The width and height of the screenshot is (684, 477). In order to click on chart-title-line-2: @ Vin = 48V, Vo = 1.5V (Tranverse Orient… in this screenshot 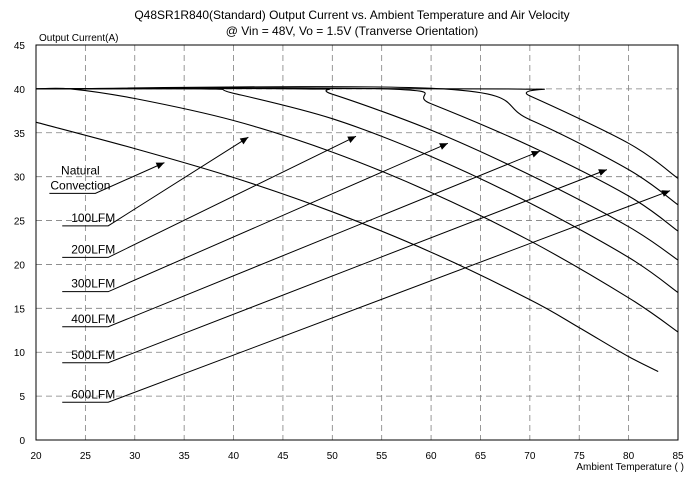, I will do `click(352, 31)`.